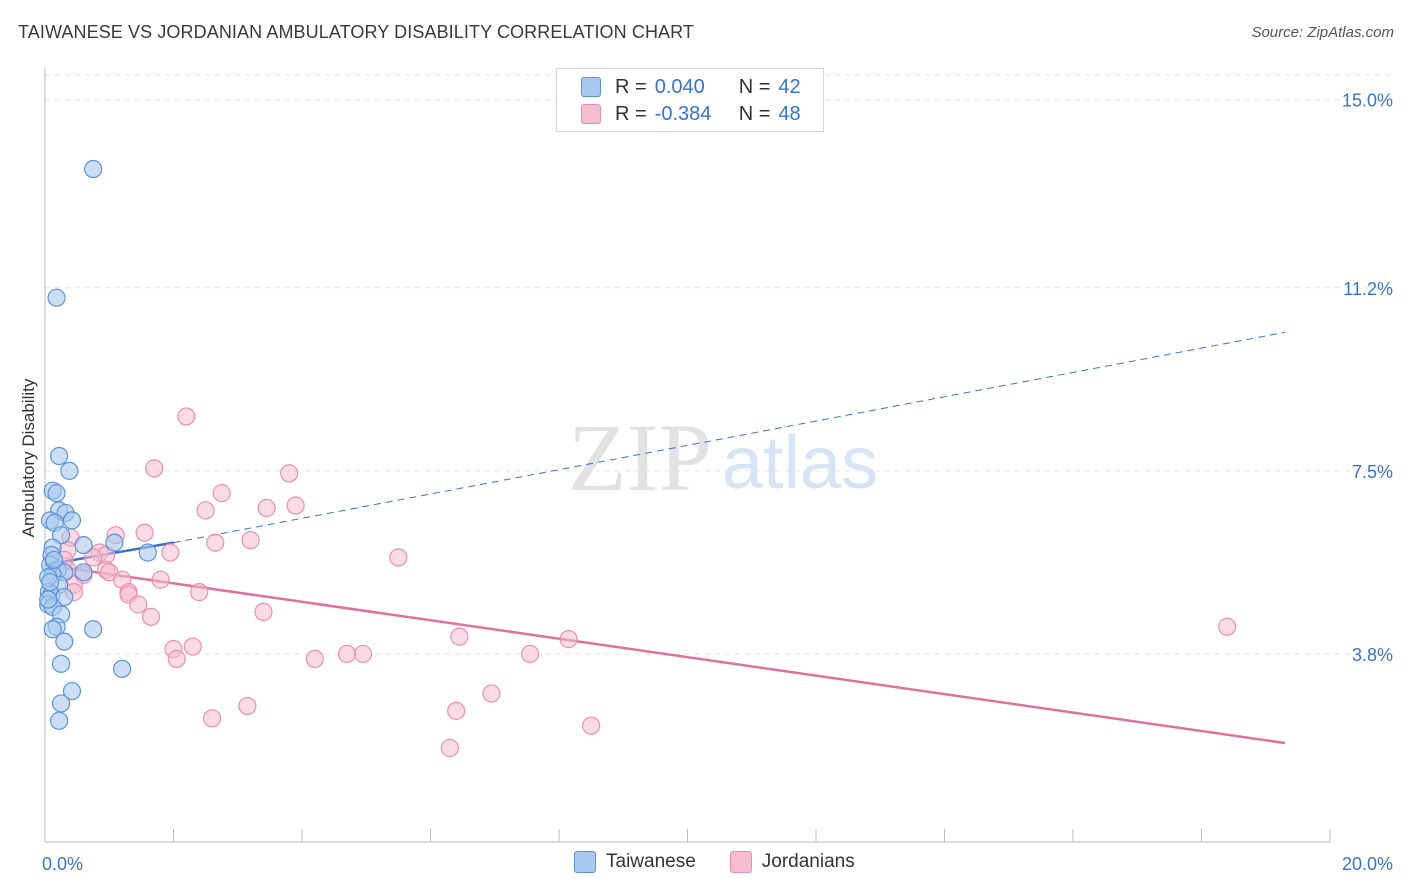 The image size is (1406, 892). Describe the element at coordinates (1372, 472) in the screenshot. I see `y-tick-label: 7.5%` at that location.